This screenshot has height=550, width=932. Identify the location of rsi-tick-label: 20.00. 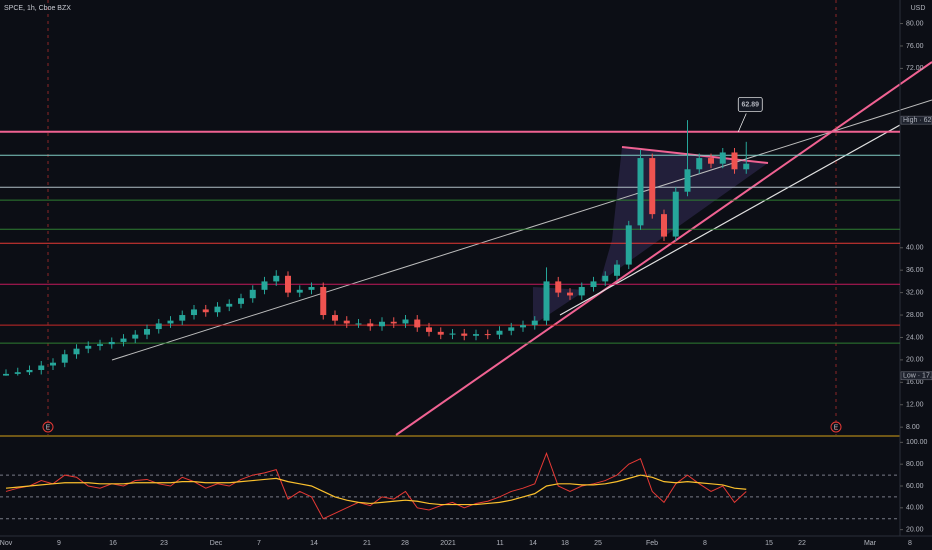
(915, 529).